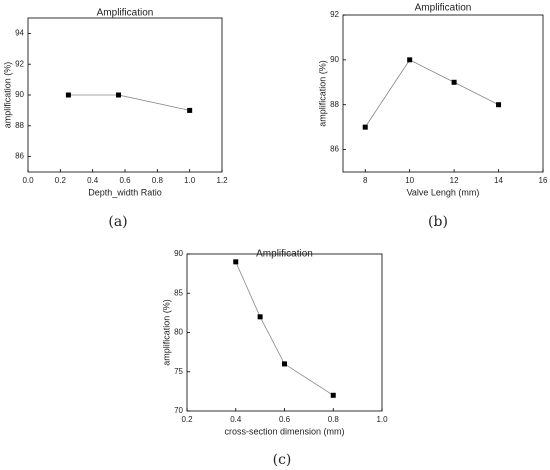 Image resolution: width=550 pixels, height=470 pixels. What do you see at coordinates (438, 222) in the screenshot?
I see `caption: (b)` at bounding box center [438, 222].